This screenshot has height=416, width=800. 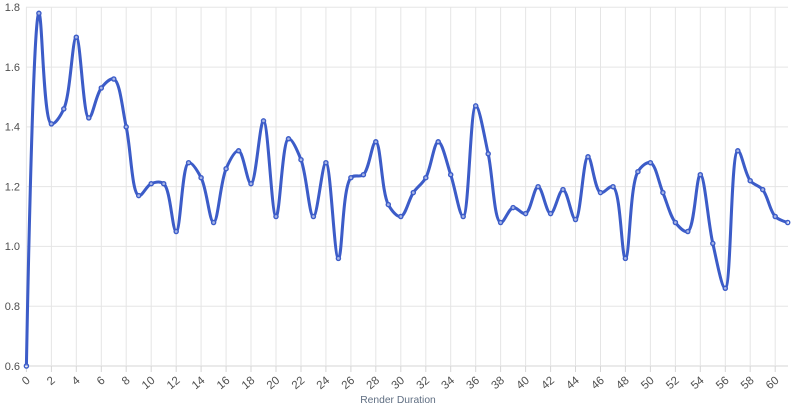 I want to click on svg-text: 0.6, so click(x=12, y=367).